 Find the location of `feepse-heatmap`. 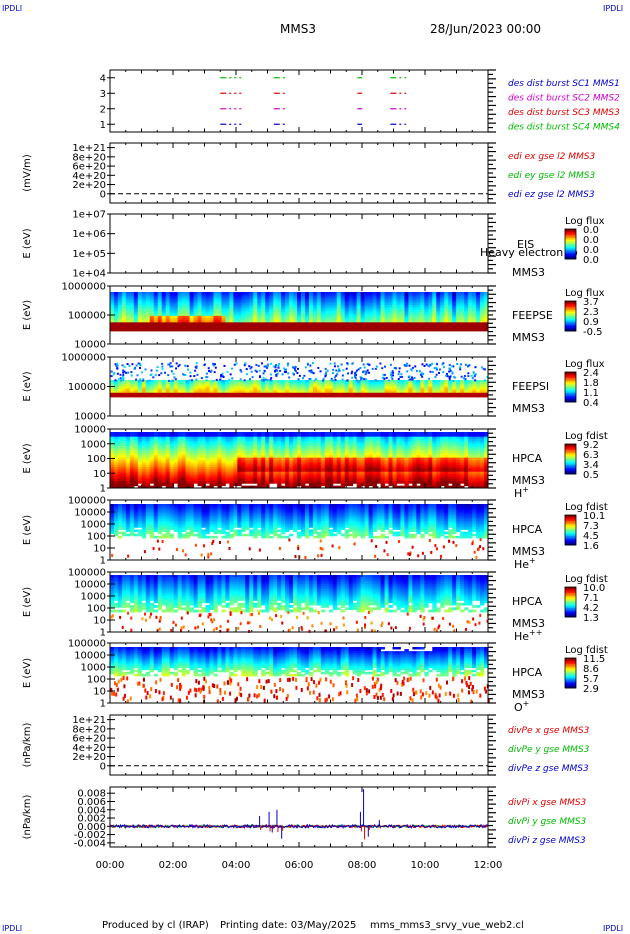

feepse-heatmap is located at coordinates (299, 312).